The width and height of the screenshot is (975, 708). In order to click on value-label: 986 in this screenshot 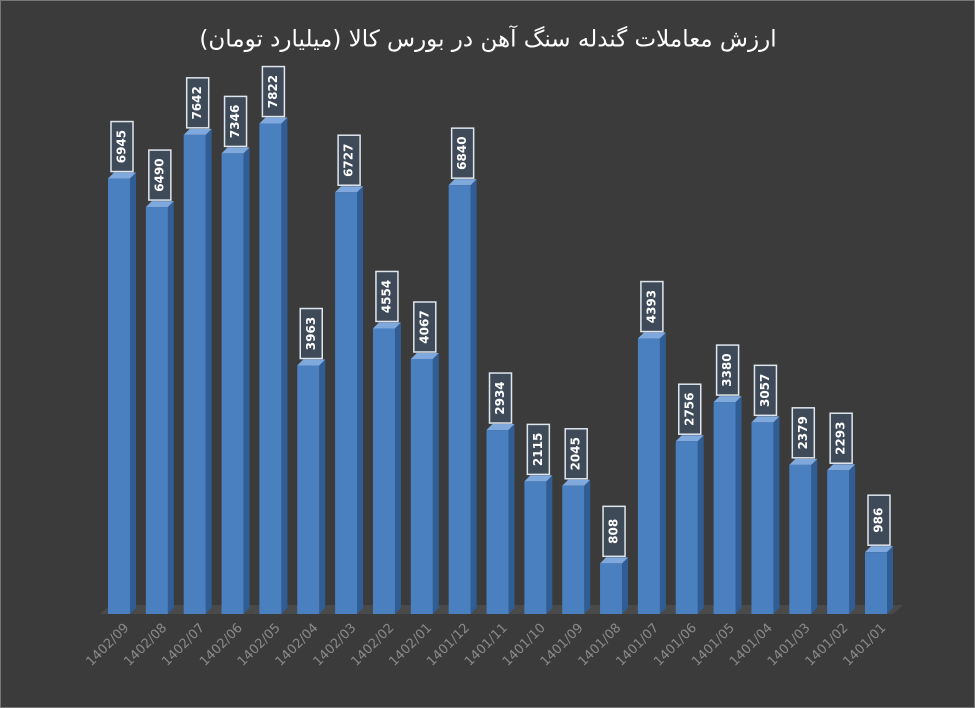, I will do `click(879, 520)`.